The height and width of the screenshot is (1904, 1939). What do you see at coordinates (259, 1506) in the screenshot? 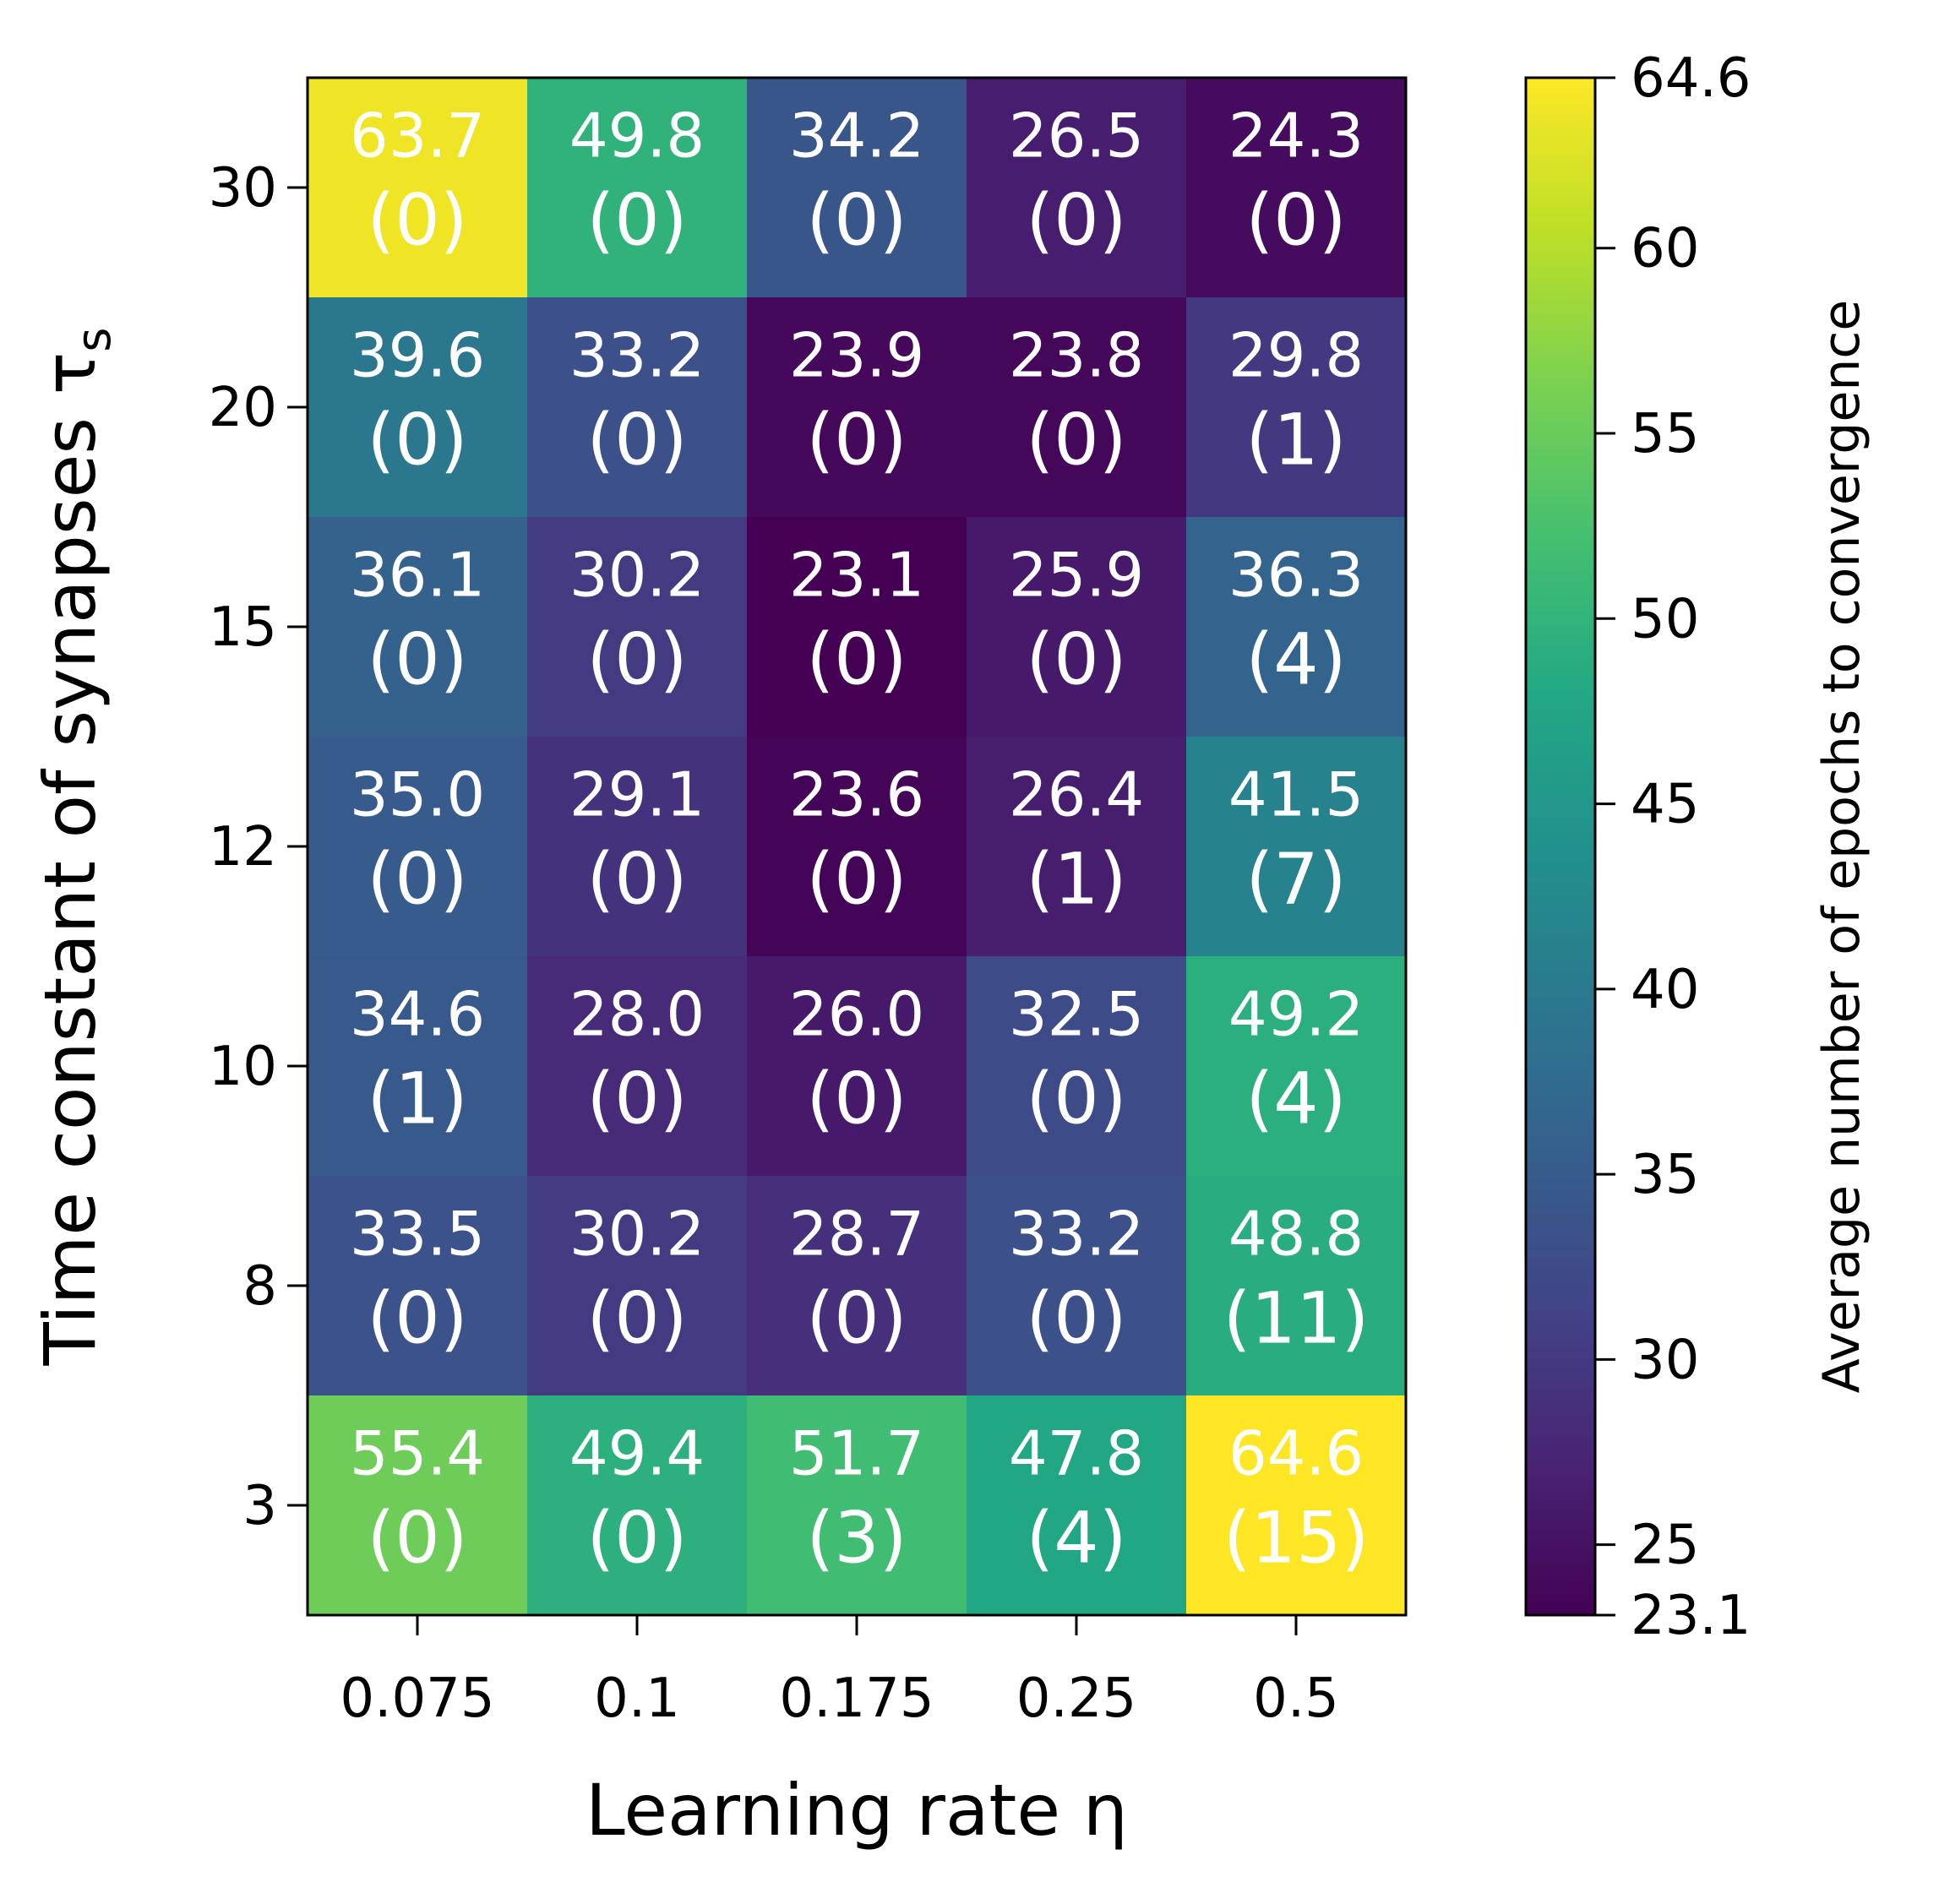
I see `y-tick-label: 3` at bounding box center [259, 1506].